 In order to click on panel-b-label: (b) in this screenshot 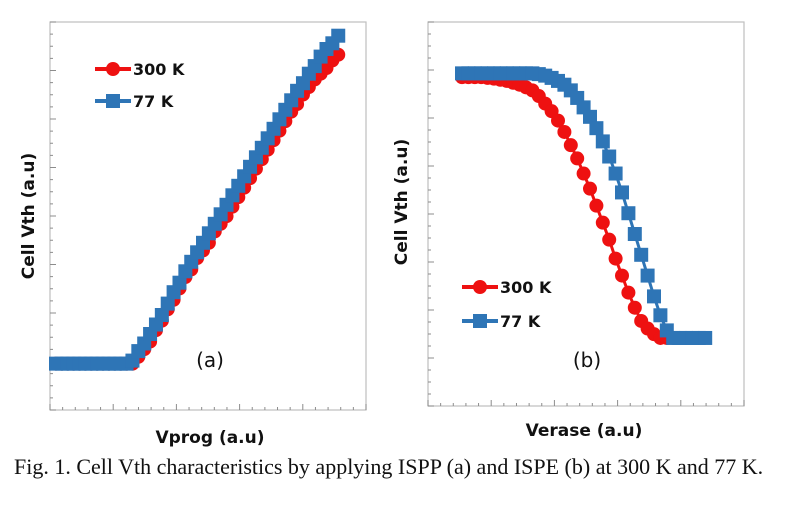, I will do `click(587, 360)`.